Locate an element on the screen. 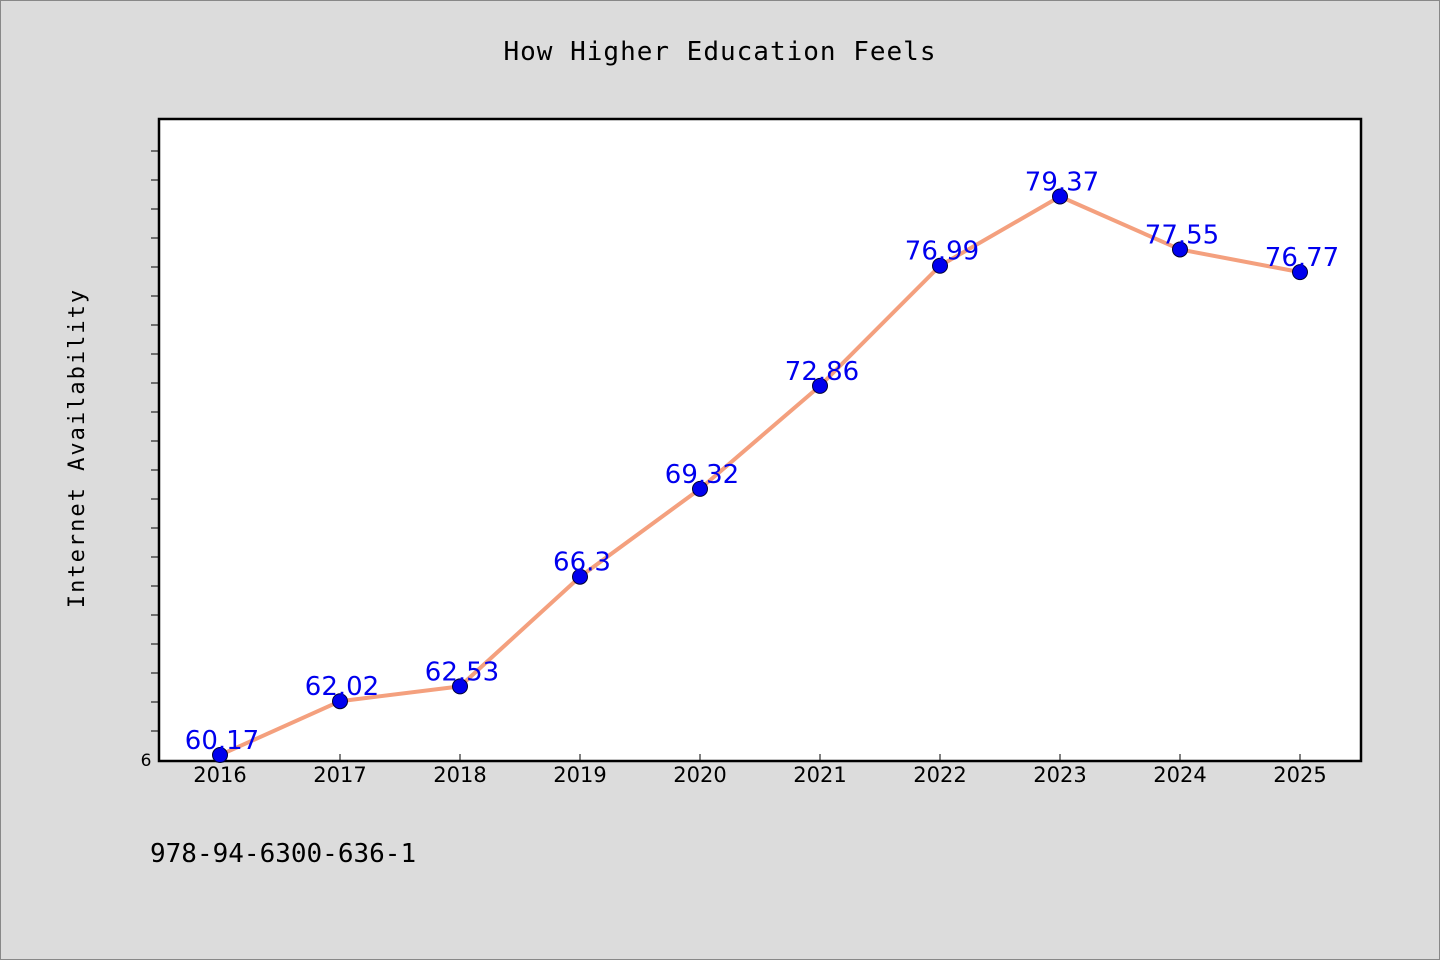  x-tick-label: 2024 is located at coordinates (1179, 775).